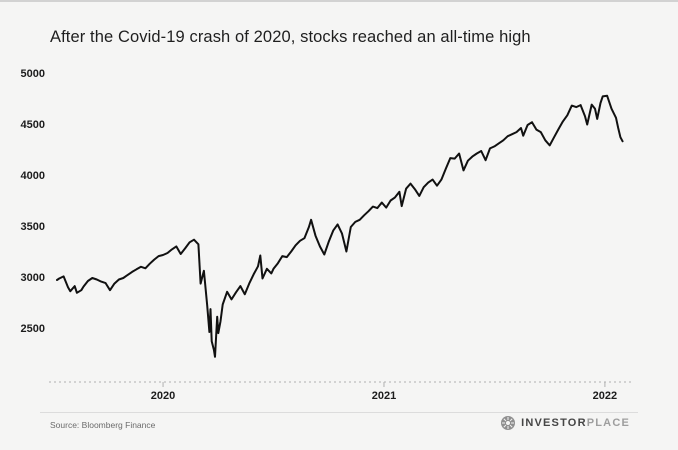 The image size is (678, 450). Describe the element at coordinates (608, 423) in the screenshot. I see `brand-part-place: PLACE` at that location.